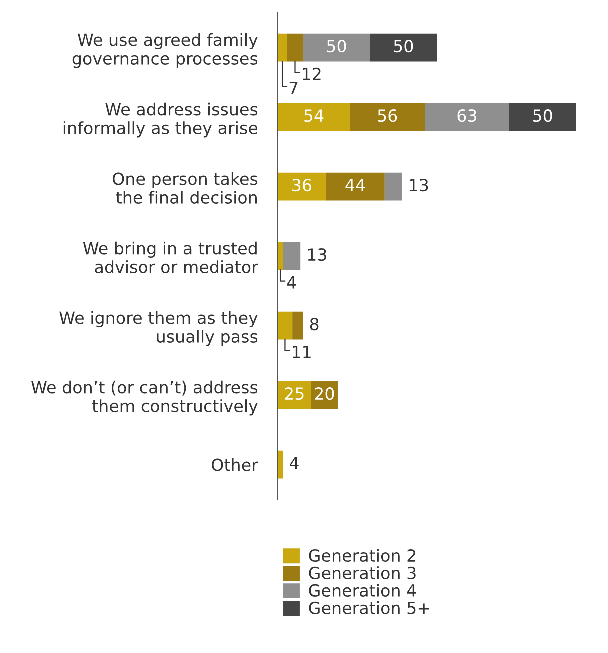  I want to click on y-tick-label: One person takes the final decision, so click(185, 188).